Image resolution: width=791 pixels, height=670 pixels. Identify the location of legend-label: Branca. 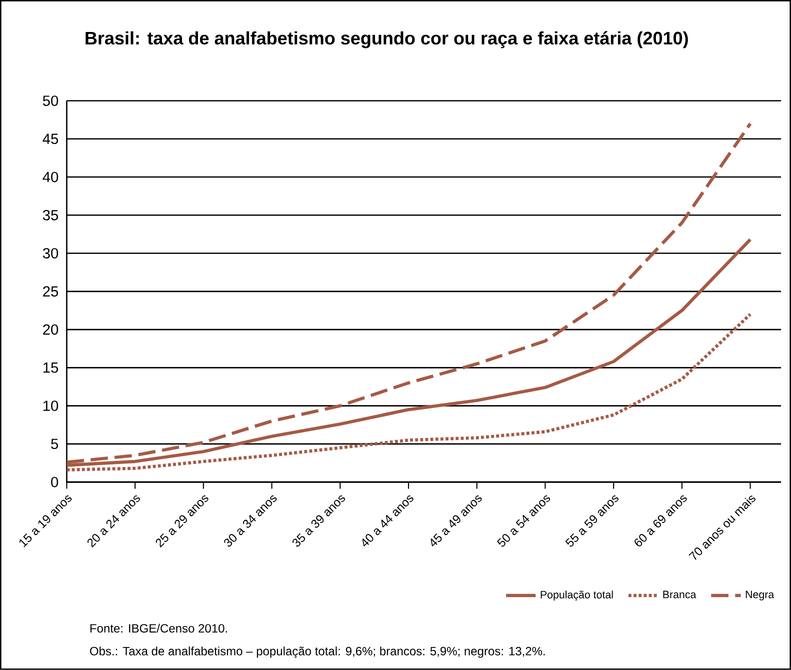
(679, 594).